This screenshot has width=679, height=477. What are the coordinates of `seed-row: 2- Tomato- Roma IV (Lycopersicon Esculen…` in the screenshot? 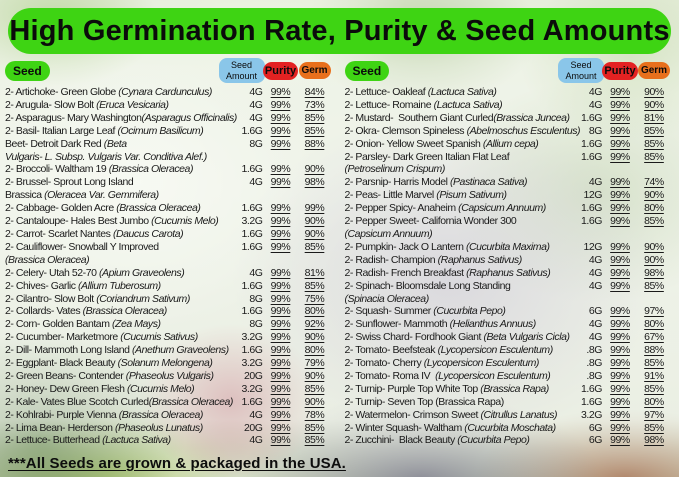 It's located at (509, 376).